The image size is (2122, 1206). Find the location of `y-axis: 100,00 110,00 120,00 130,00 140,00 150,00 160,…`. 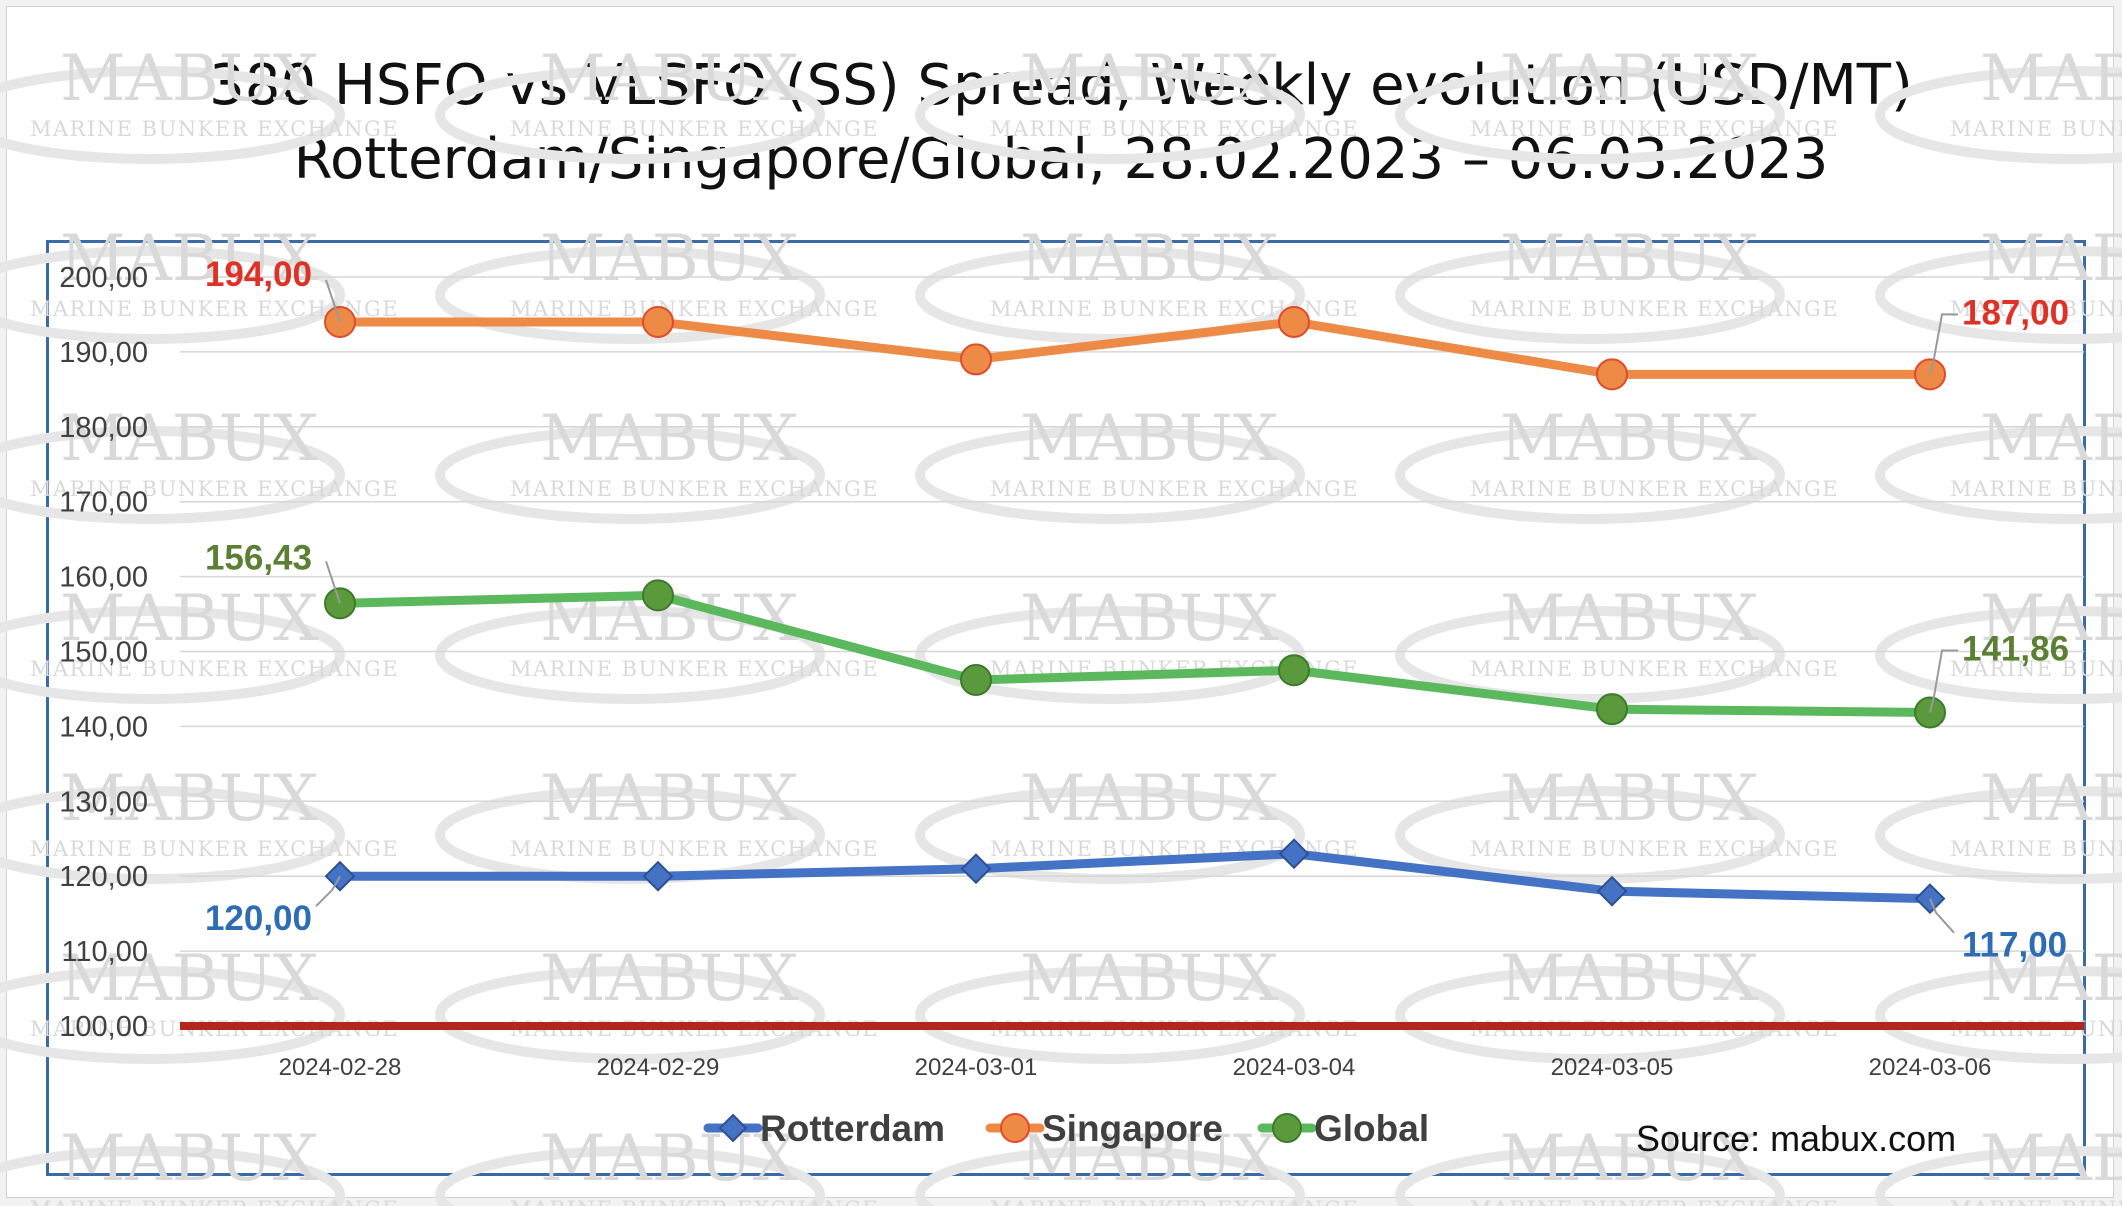

y-axis: 100,00 110,00 120,00 130,00 140,00 150,00 160,… is located at coordinates (103, 652).